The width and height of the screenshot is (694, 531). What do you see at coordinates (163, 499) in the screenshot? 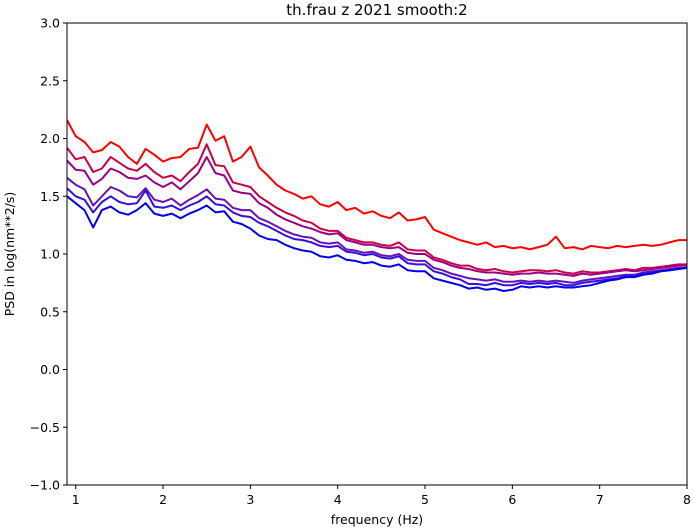
I see `x-tick-label: 2` at bounding box center [163, 499].